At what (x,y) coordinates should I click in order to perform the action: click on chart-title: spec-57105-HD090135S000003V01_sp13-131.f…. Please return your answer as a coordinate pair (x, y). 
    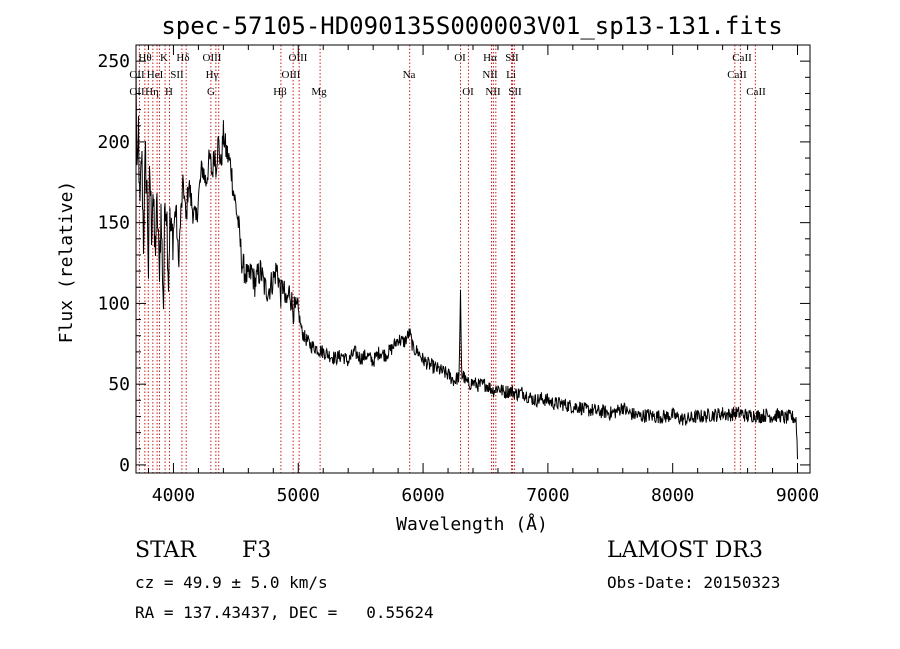
    Looking at the image, I should click on (471, 26).